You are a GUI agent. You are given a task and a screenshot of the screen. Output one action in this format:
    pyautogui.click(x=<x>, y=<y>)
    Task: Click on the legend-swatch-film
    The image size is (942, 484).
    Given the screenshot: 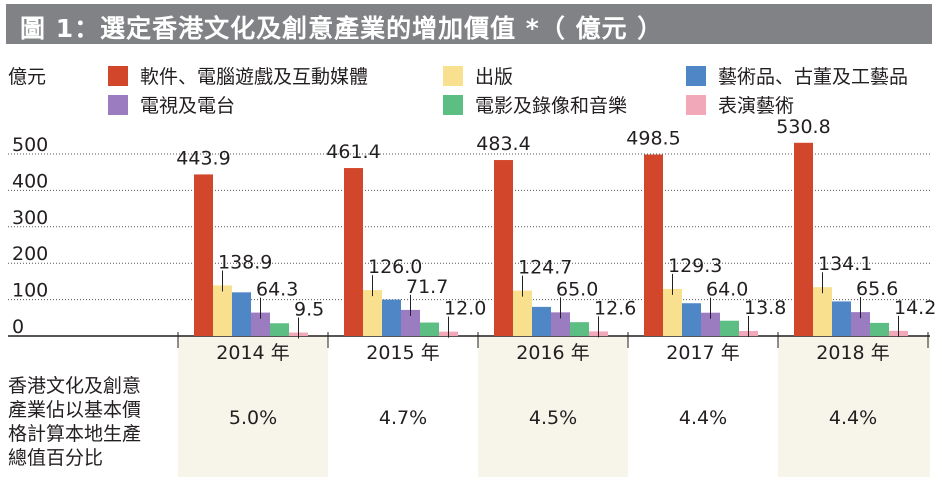 What is the action you would take?
    pyautogui.click(x=453, y=104)
    